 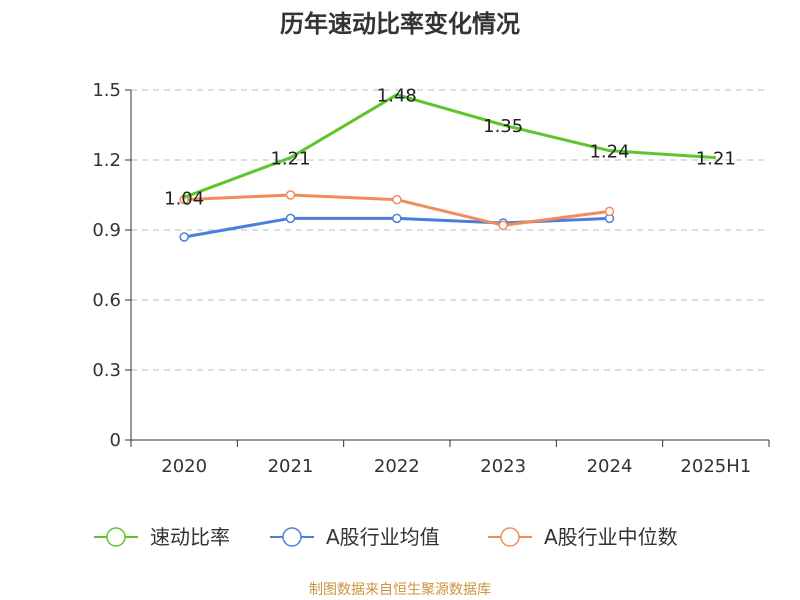 I want to click on source-note: 制图数据来自恒生聚源数据库, so click(x=400, y=590).